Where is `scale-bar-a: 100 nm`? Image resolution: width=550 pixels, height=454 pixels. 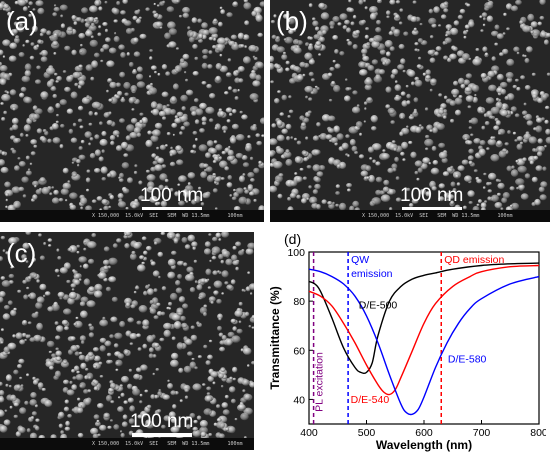 scale-bar-a: 100 nm is located at coordinates (171, 198).